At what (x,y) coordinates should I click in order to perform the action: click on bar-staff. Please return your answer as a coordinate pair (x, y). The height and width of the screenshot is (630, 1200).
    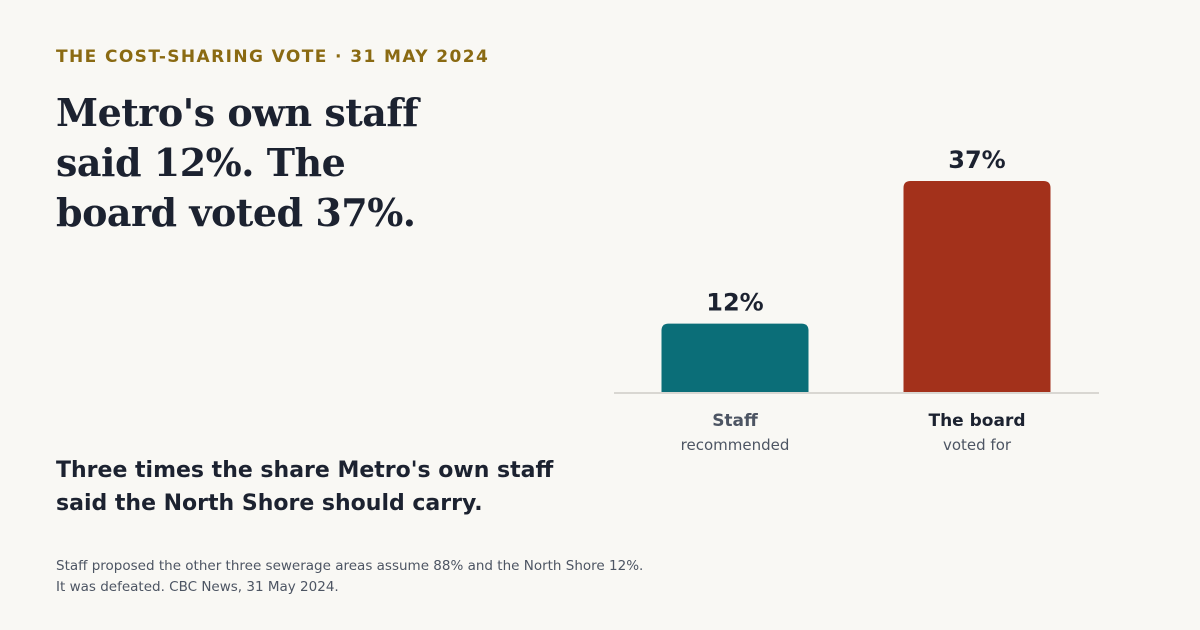
    Looking at the image, I should click on (735, 357).